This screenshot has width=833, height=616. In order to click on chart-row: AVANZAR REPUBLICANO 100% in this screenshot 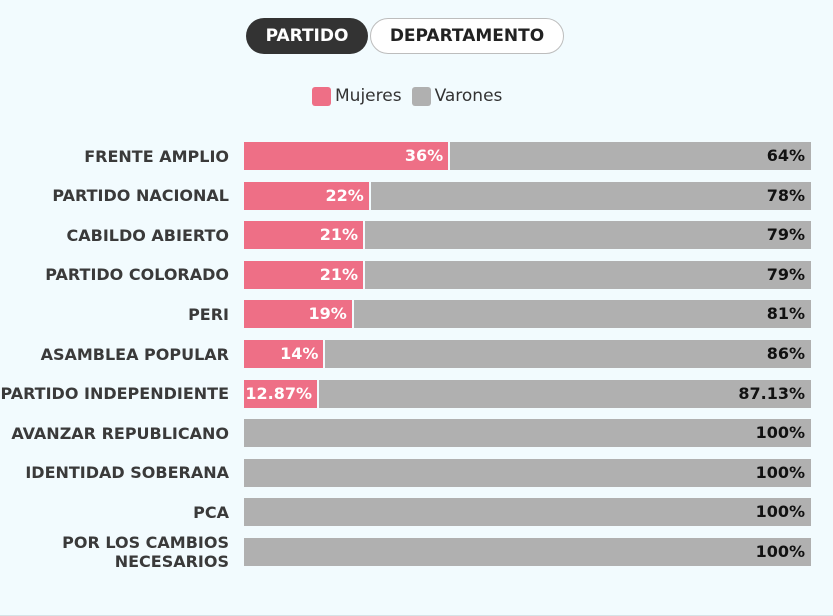, I will do `click(416, 433)`.